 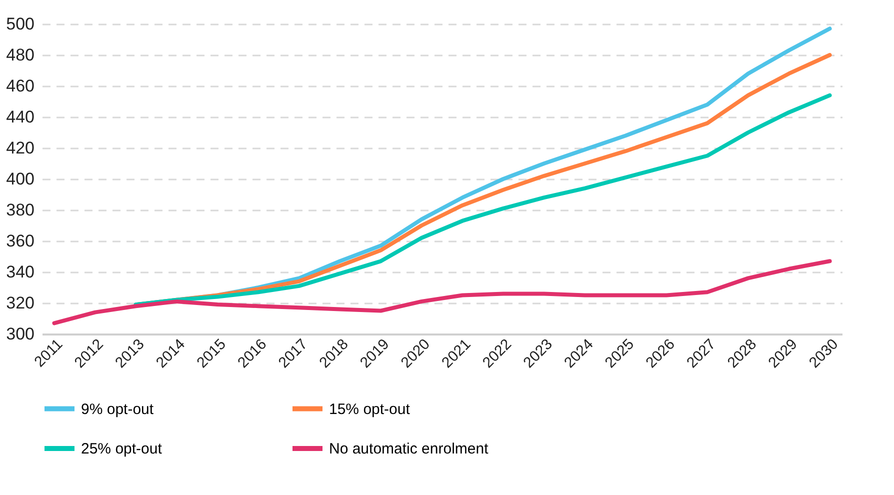 What do you see at coordinates (20, 86) in the screenshot?
I see `y-tick-label: 460` at bounding box center [20, 86].